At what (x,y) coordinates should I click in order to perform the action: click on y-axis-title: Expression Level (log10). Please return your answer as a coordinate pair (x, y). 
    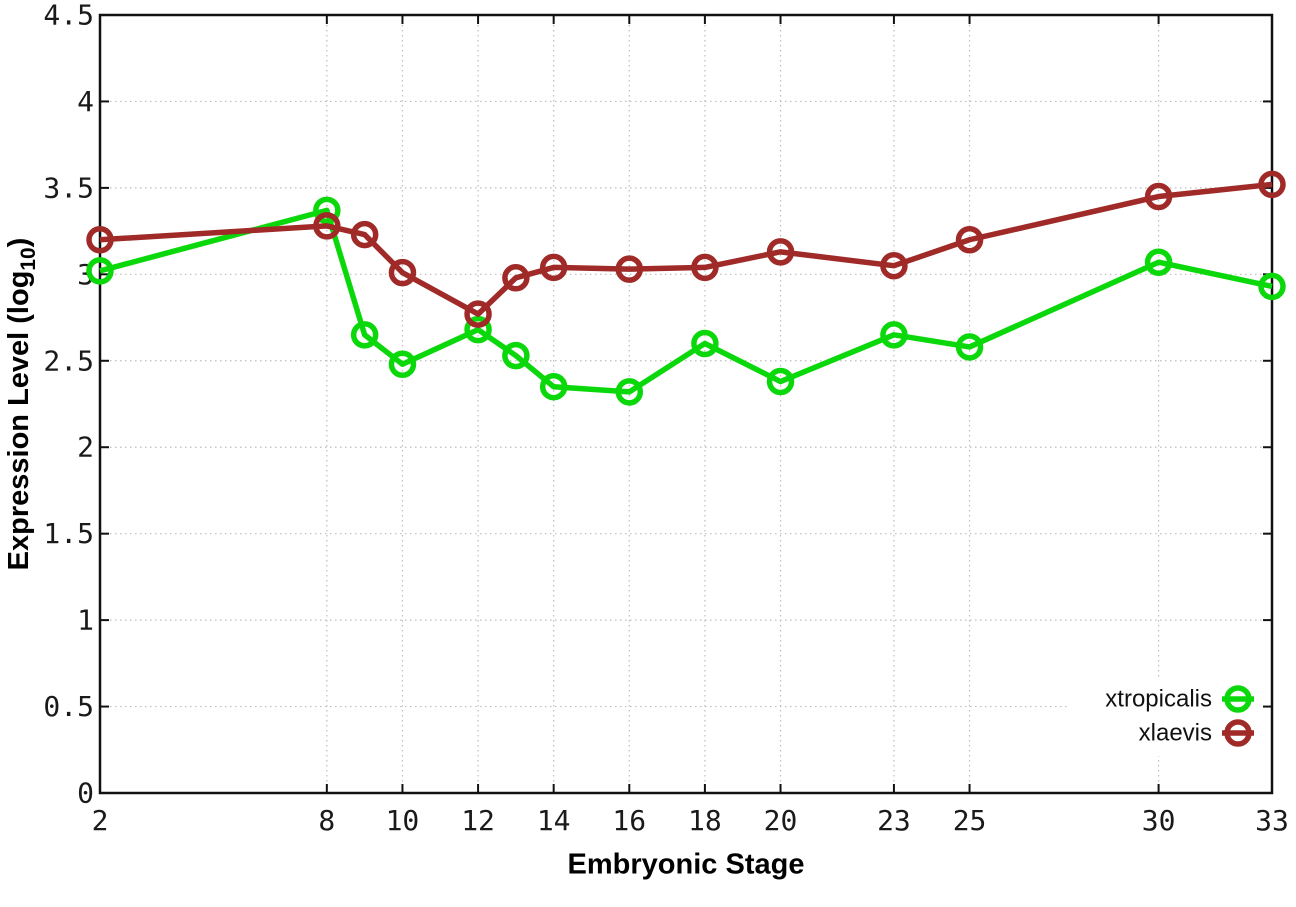
    Looking at the image, I should click on (22, 404).